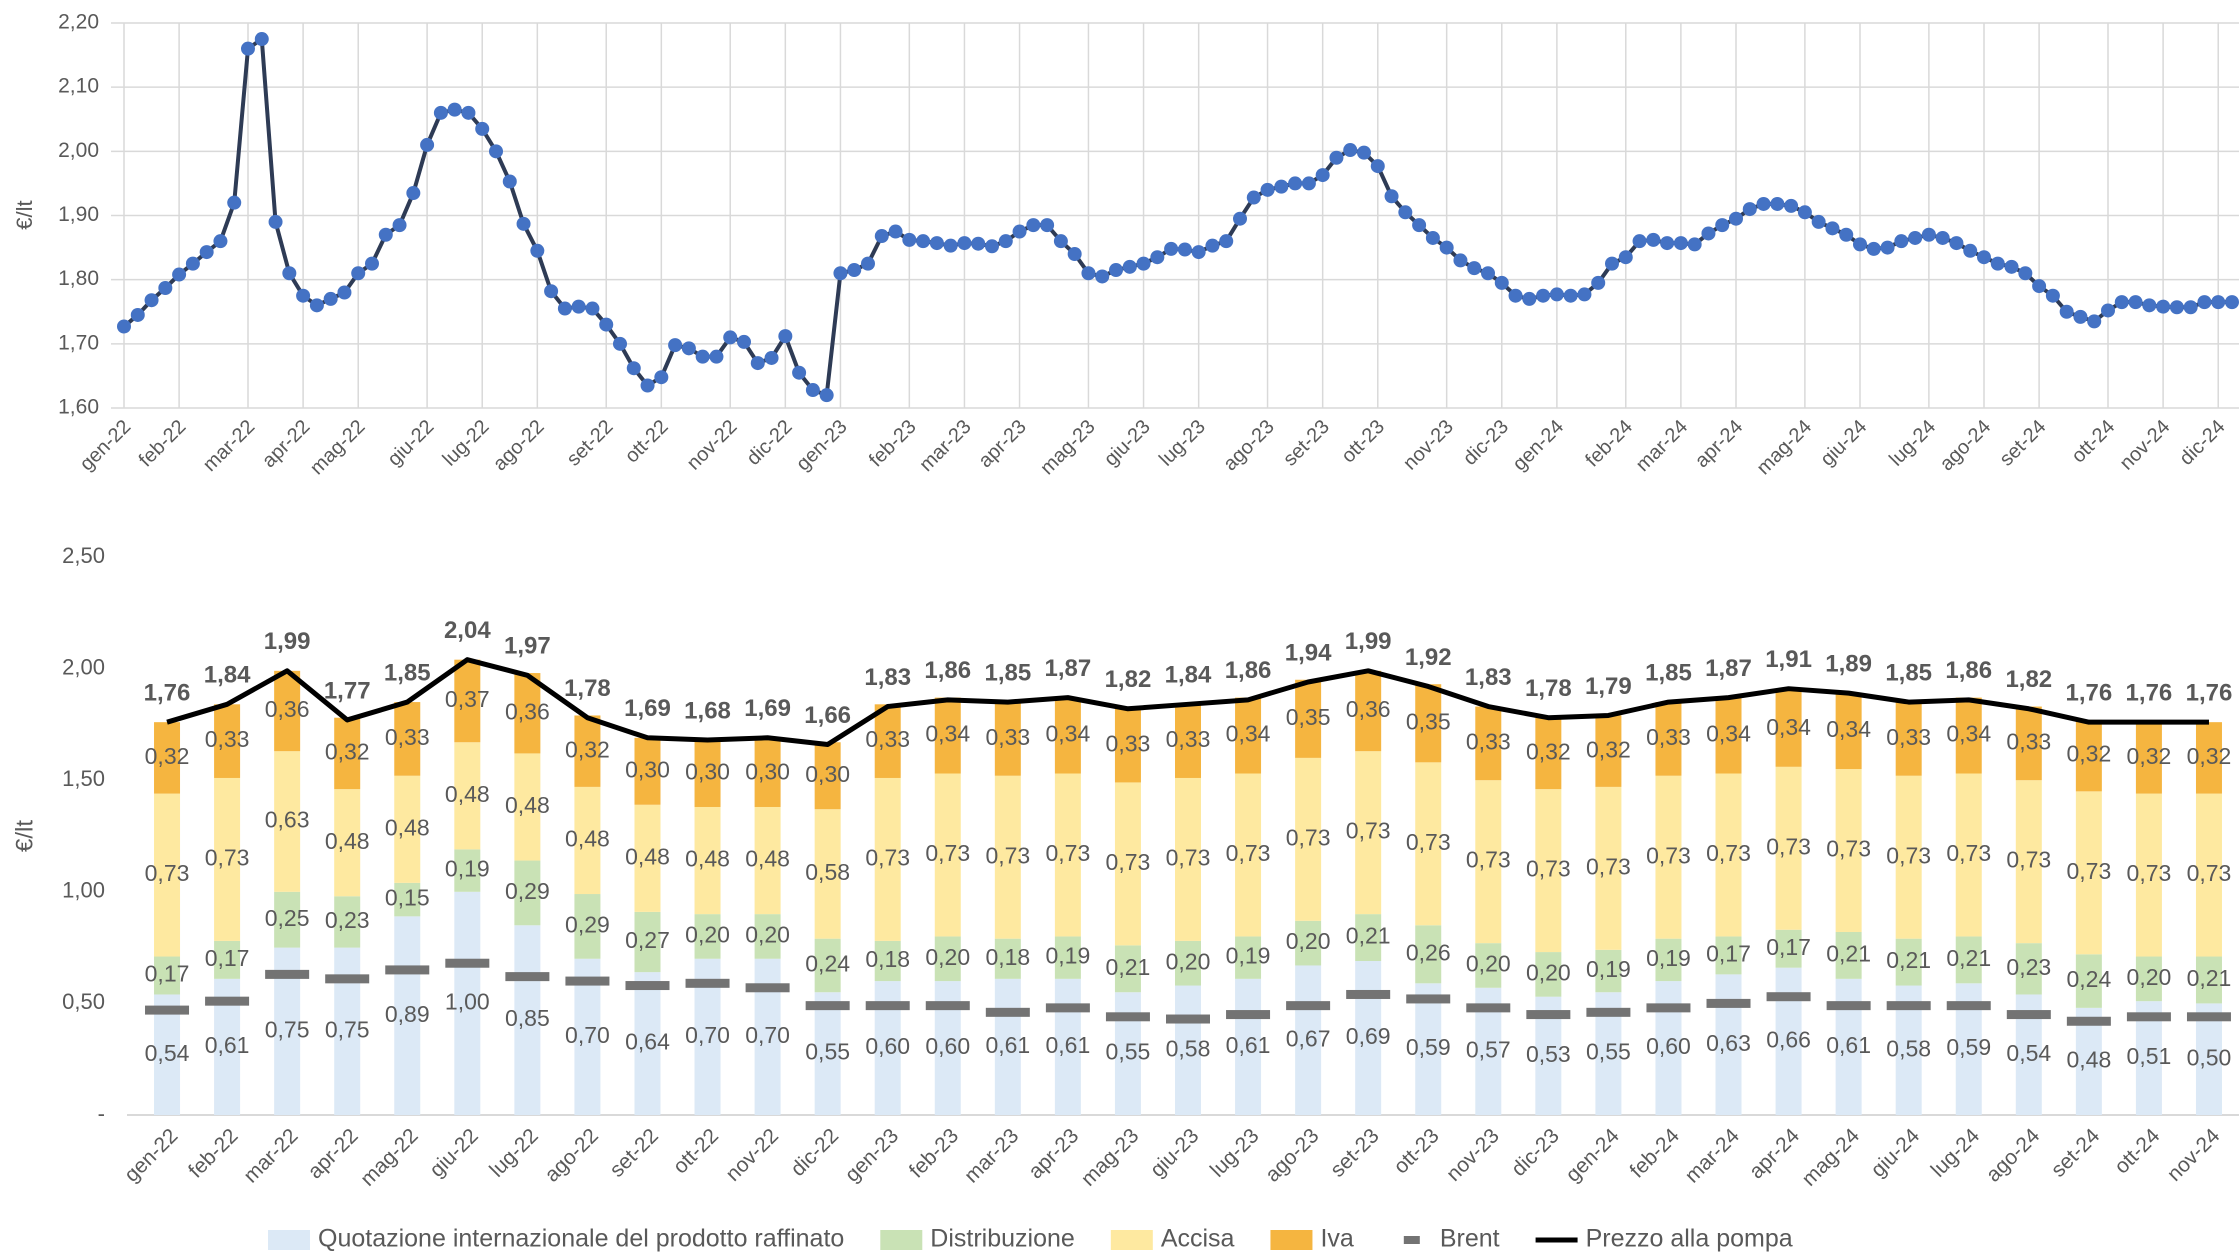 This screenshot has height=1254, width=2239. What do you see at coordinates (707, 710) in the screenshot?
I see `price-label: 1,68` at bounding box center [707, 710].